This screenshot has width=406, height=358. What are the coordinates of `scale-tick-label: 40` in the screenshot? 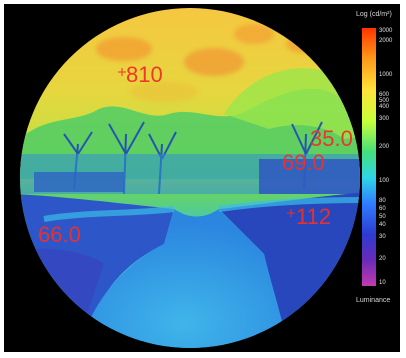 It's located at (382, 225).